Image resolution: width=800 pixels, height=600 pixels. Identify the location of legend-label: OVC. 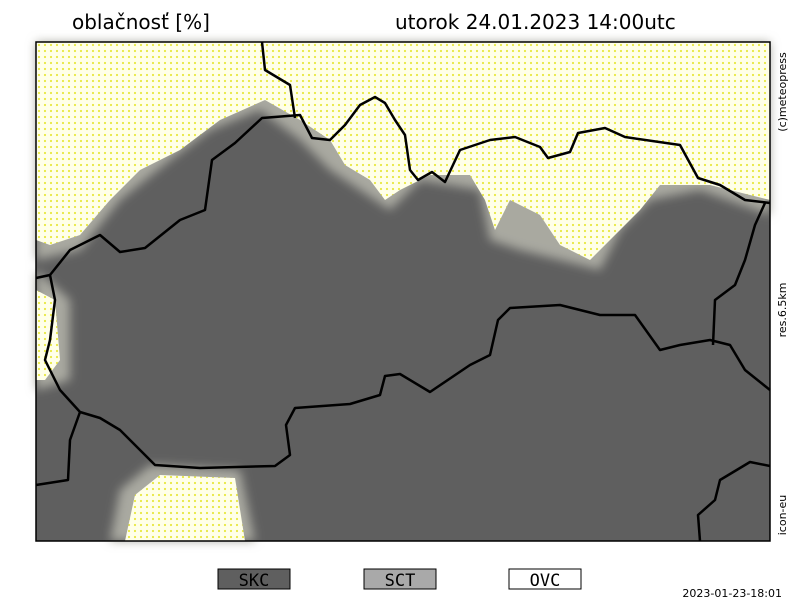
(545, 581).